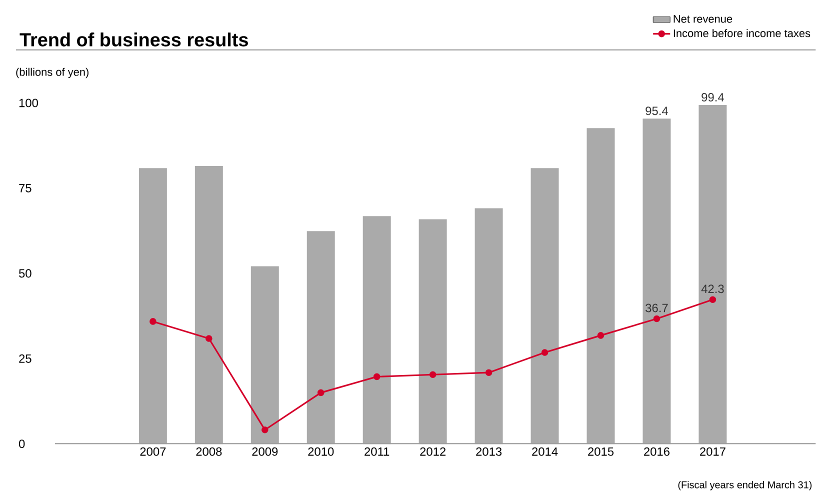  Describe the element at coordinates (657, 308) in the screenshot. I see `data-label: 36.7` at that location.